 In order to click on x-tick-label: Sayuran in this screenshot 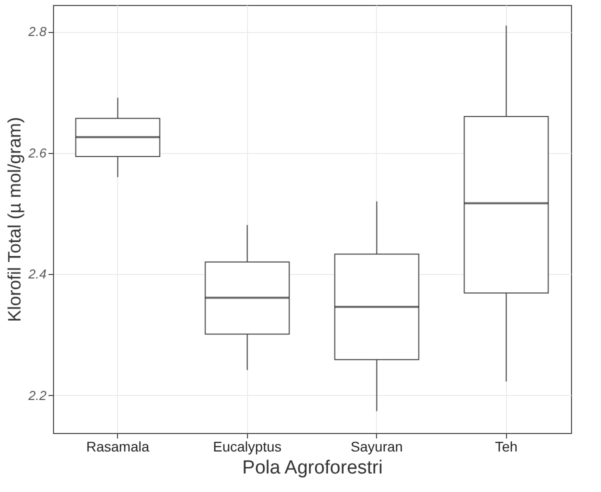, I will do `click(376, 446)`.